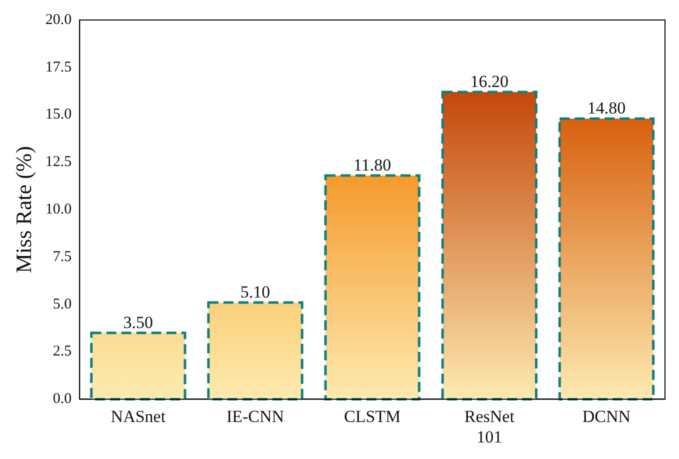  Describe the element at coordinates (62, 304) in the screenshot. I see `y-tick-label: 5.0` at that location.